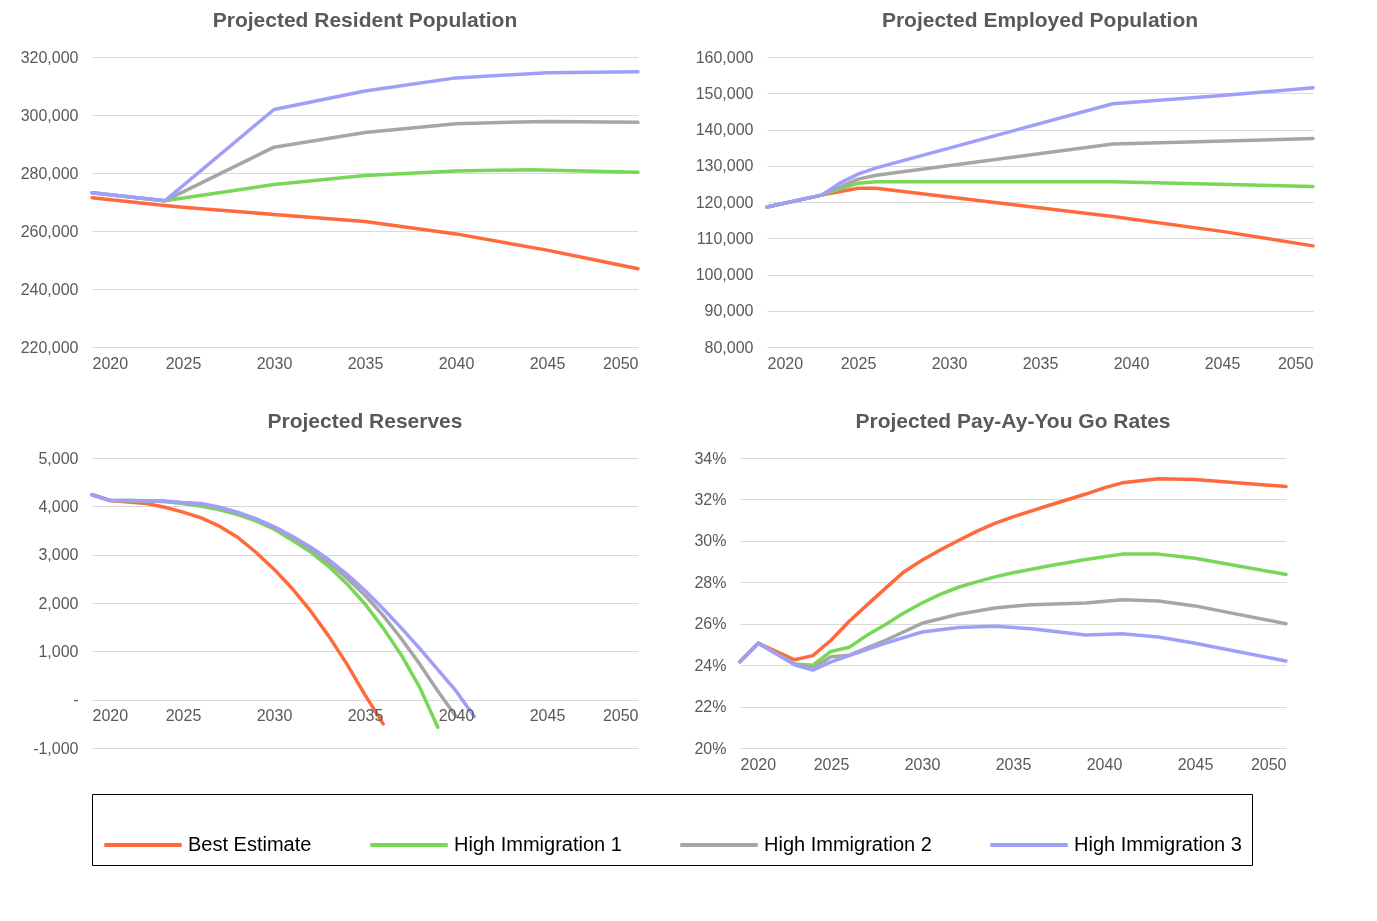 The height and width of the screenshot is (921, 1377). What do you see at coordinates (724, 166) in the screenshot?
I see `y-tick-label: 130,000` at bounding box center [724, 166].